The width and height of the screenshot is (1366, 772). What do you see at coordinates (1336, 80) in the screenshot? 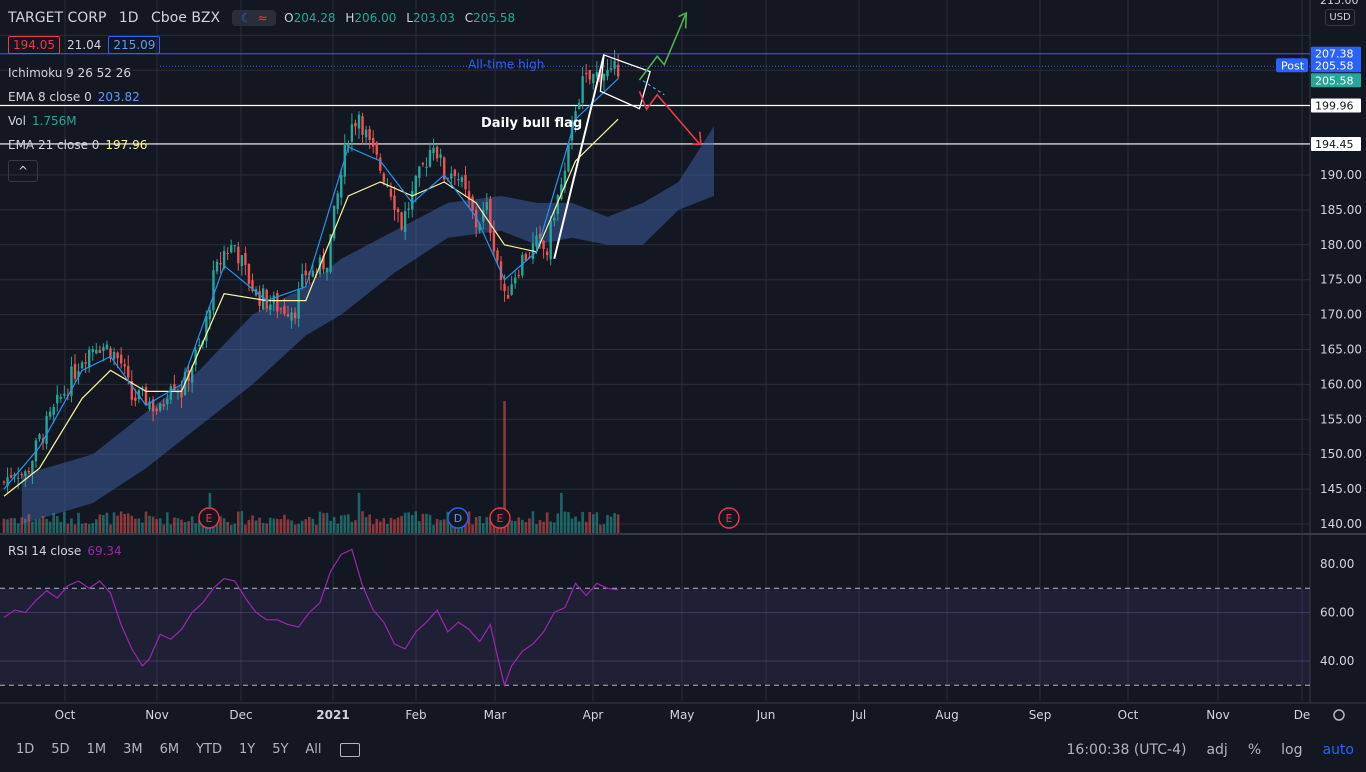
I see `last-price-badge` at bounding box center [1336, 80].